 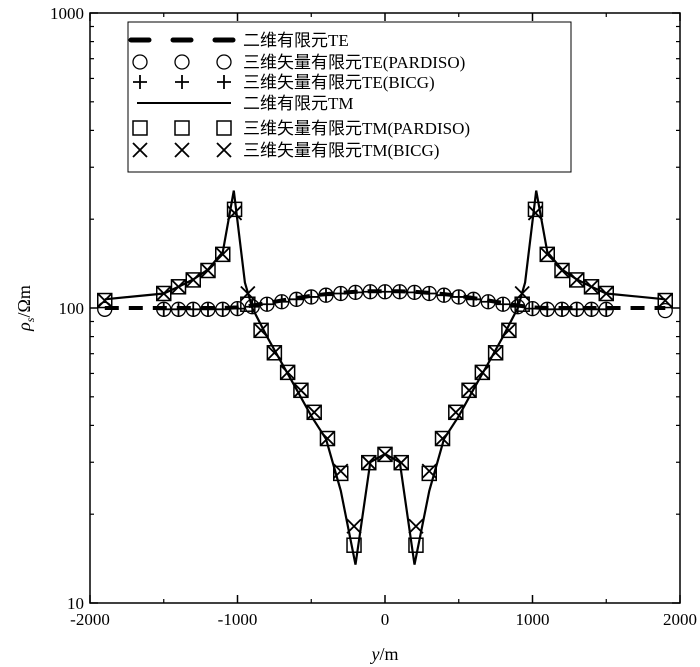 I want to click on x-tick-label: 0, so click(x=385, y=619).